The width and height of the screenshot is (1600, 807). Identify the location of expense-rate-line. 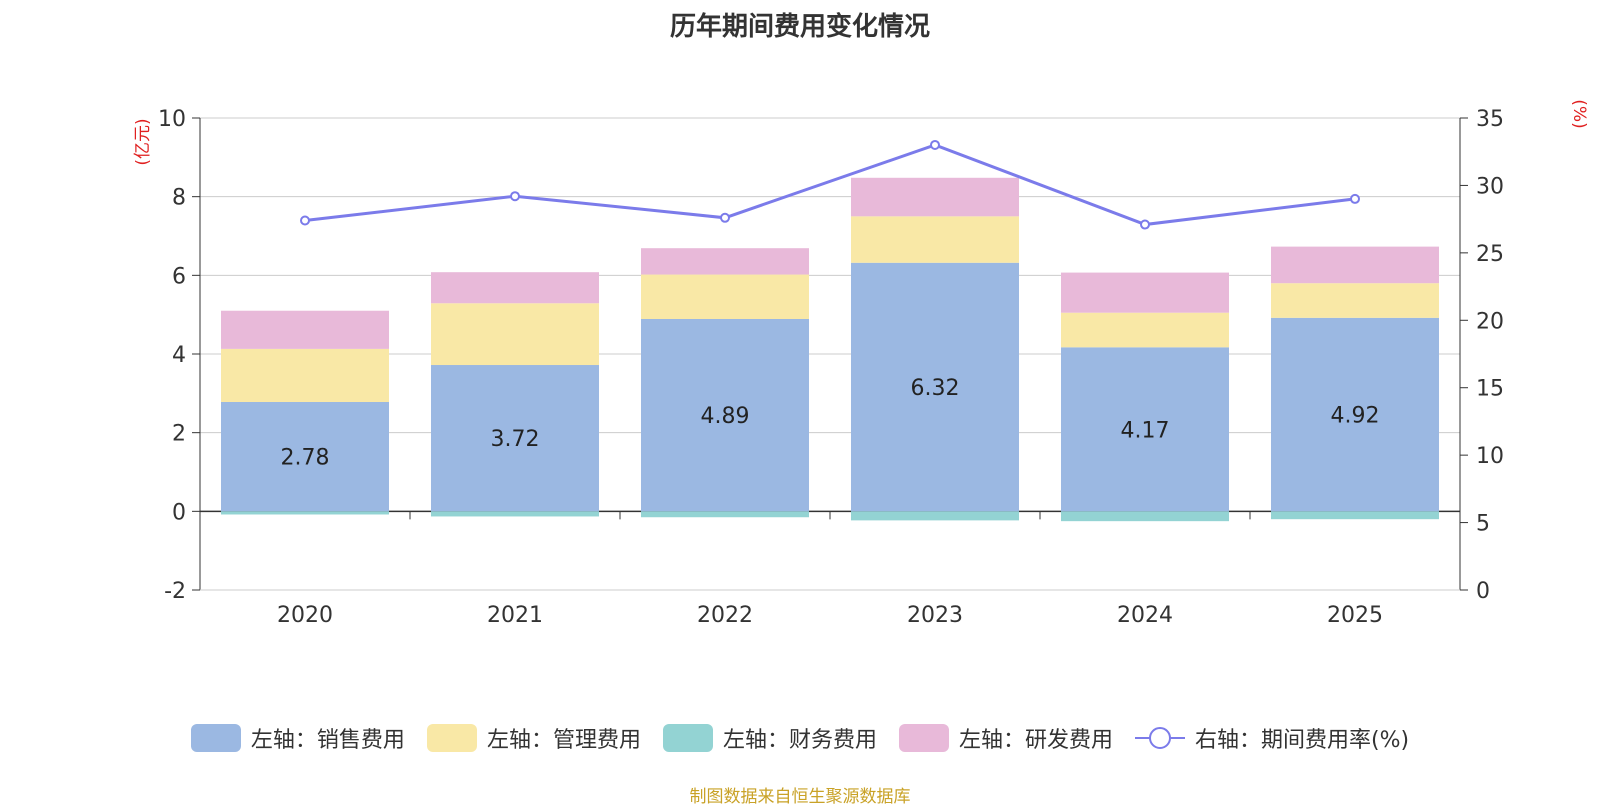
(830, 185).